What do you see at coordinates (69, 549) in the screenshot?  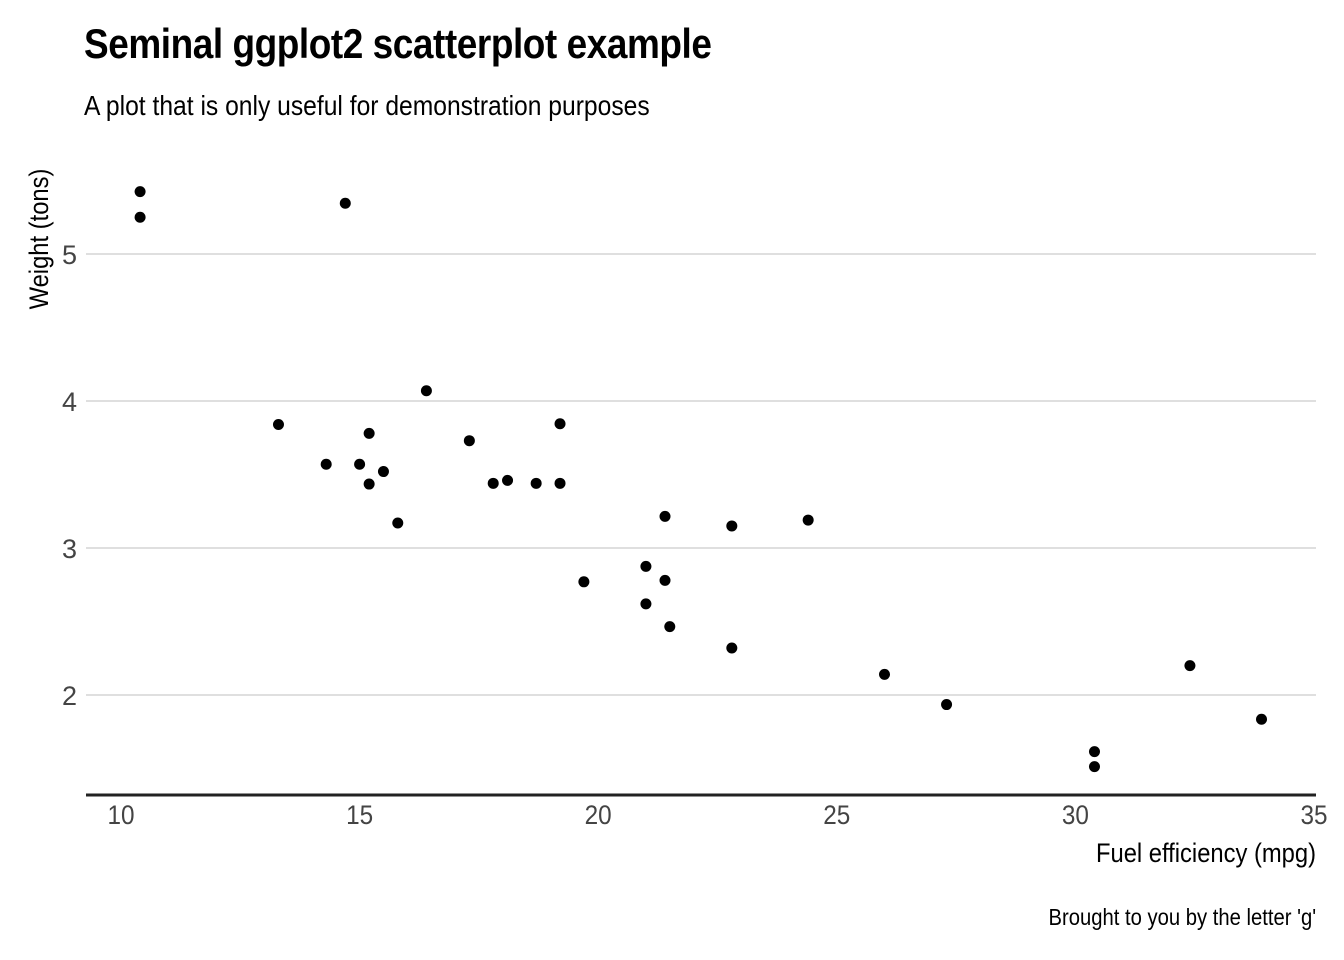 I see `y-tick-label: 3` at bounding box center [69, 549].